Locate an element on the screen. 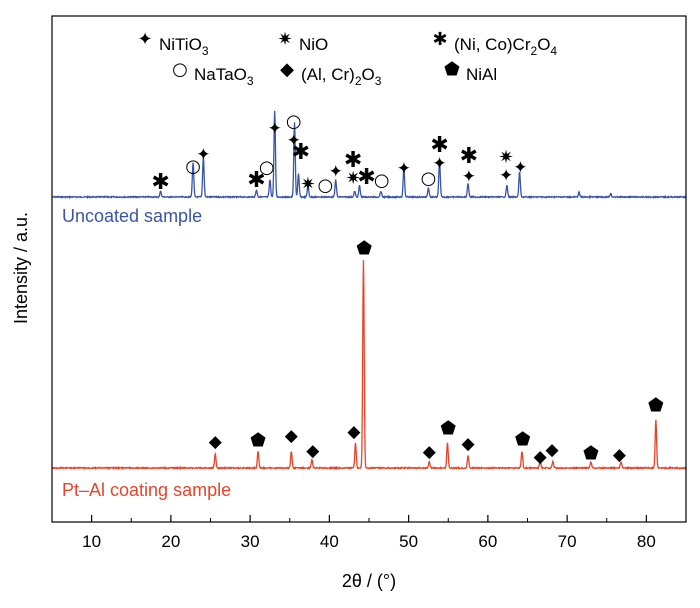 This screenshot has width=700, height=608. x-tick-label-80: 80 is located at coordinates (646, 541).